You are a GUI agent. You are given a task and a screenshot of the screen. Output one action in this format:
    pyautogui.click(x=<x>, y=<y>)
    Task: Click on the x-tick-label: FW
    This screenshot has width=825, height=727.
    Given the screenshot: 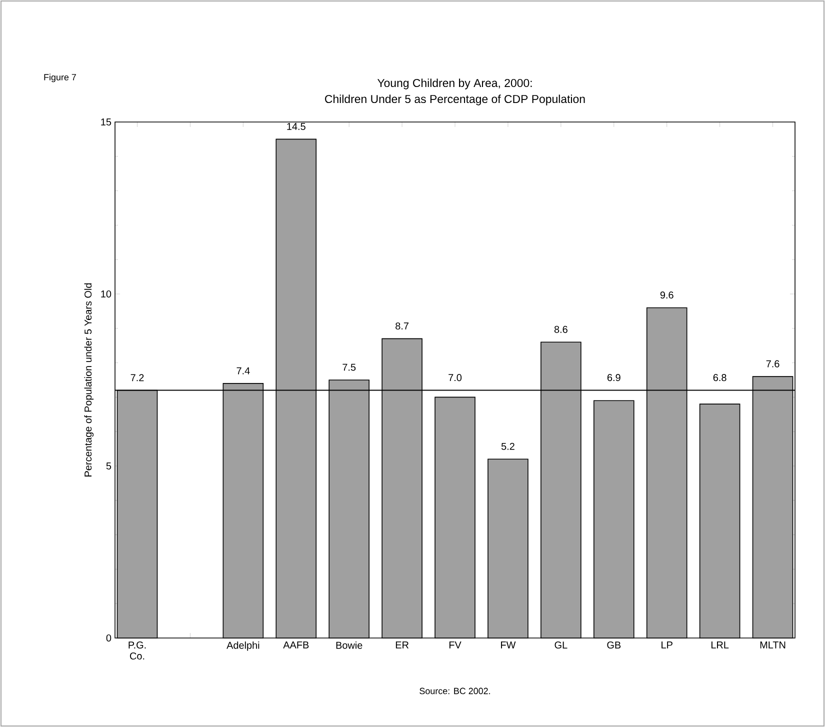 What is the action you would take?
    pyautogui.click(x=508, y=645)
    